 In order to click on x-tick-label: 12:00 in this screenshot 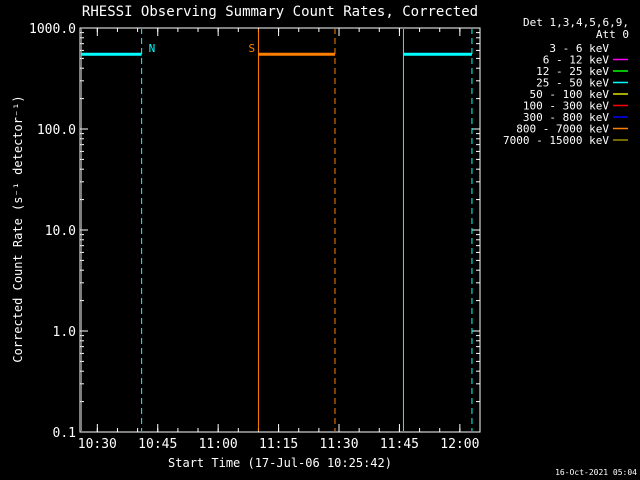, I will do `click(459, 444)`.